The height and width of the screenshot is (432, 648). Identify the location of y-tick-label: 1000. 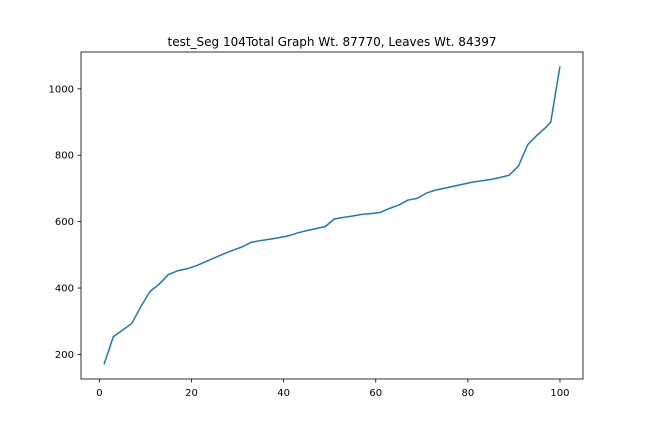
(61, 89).